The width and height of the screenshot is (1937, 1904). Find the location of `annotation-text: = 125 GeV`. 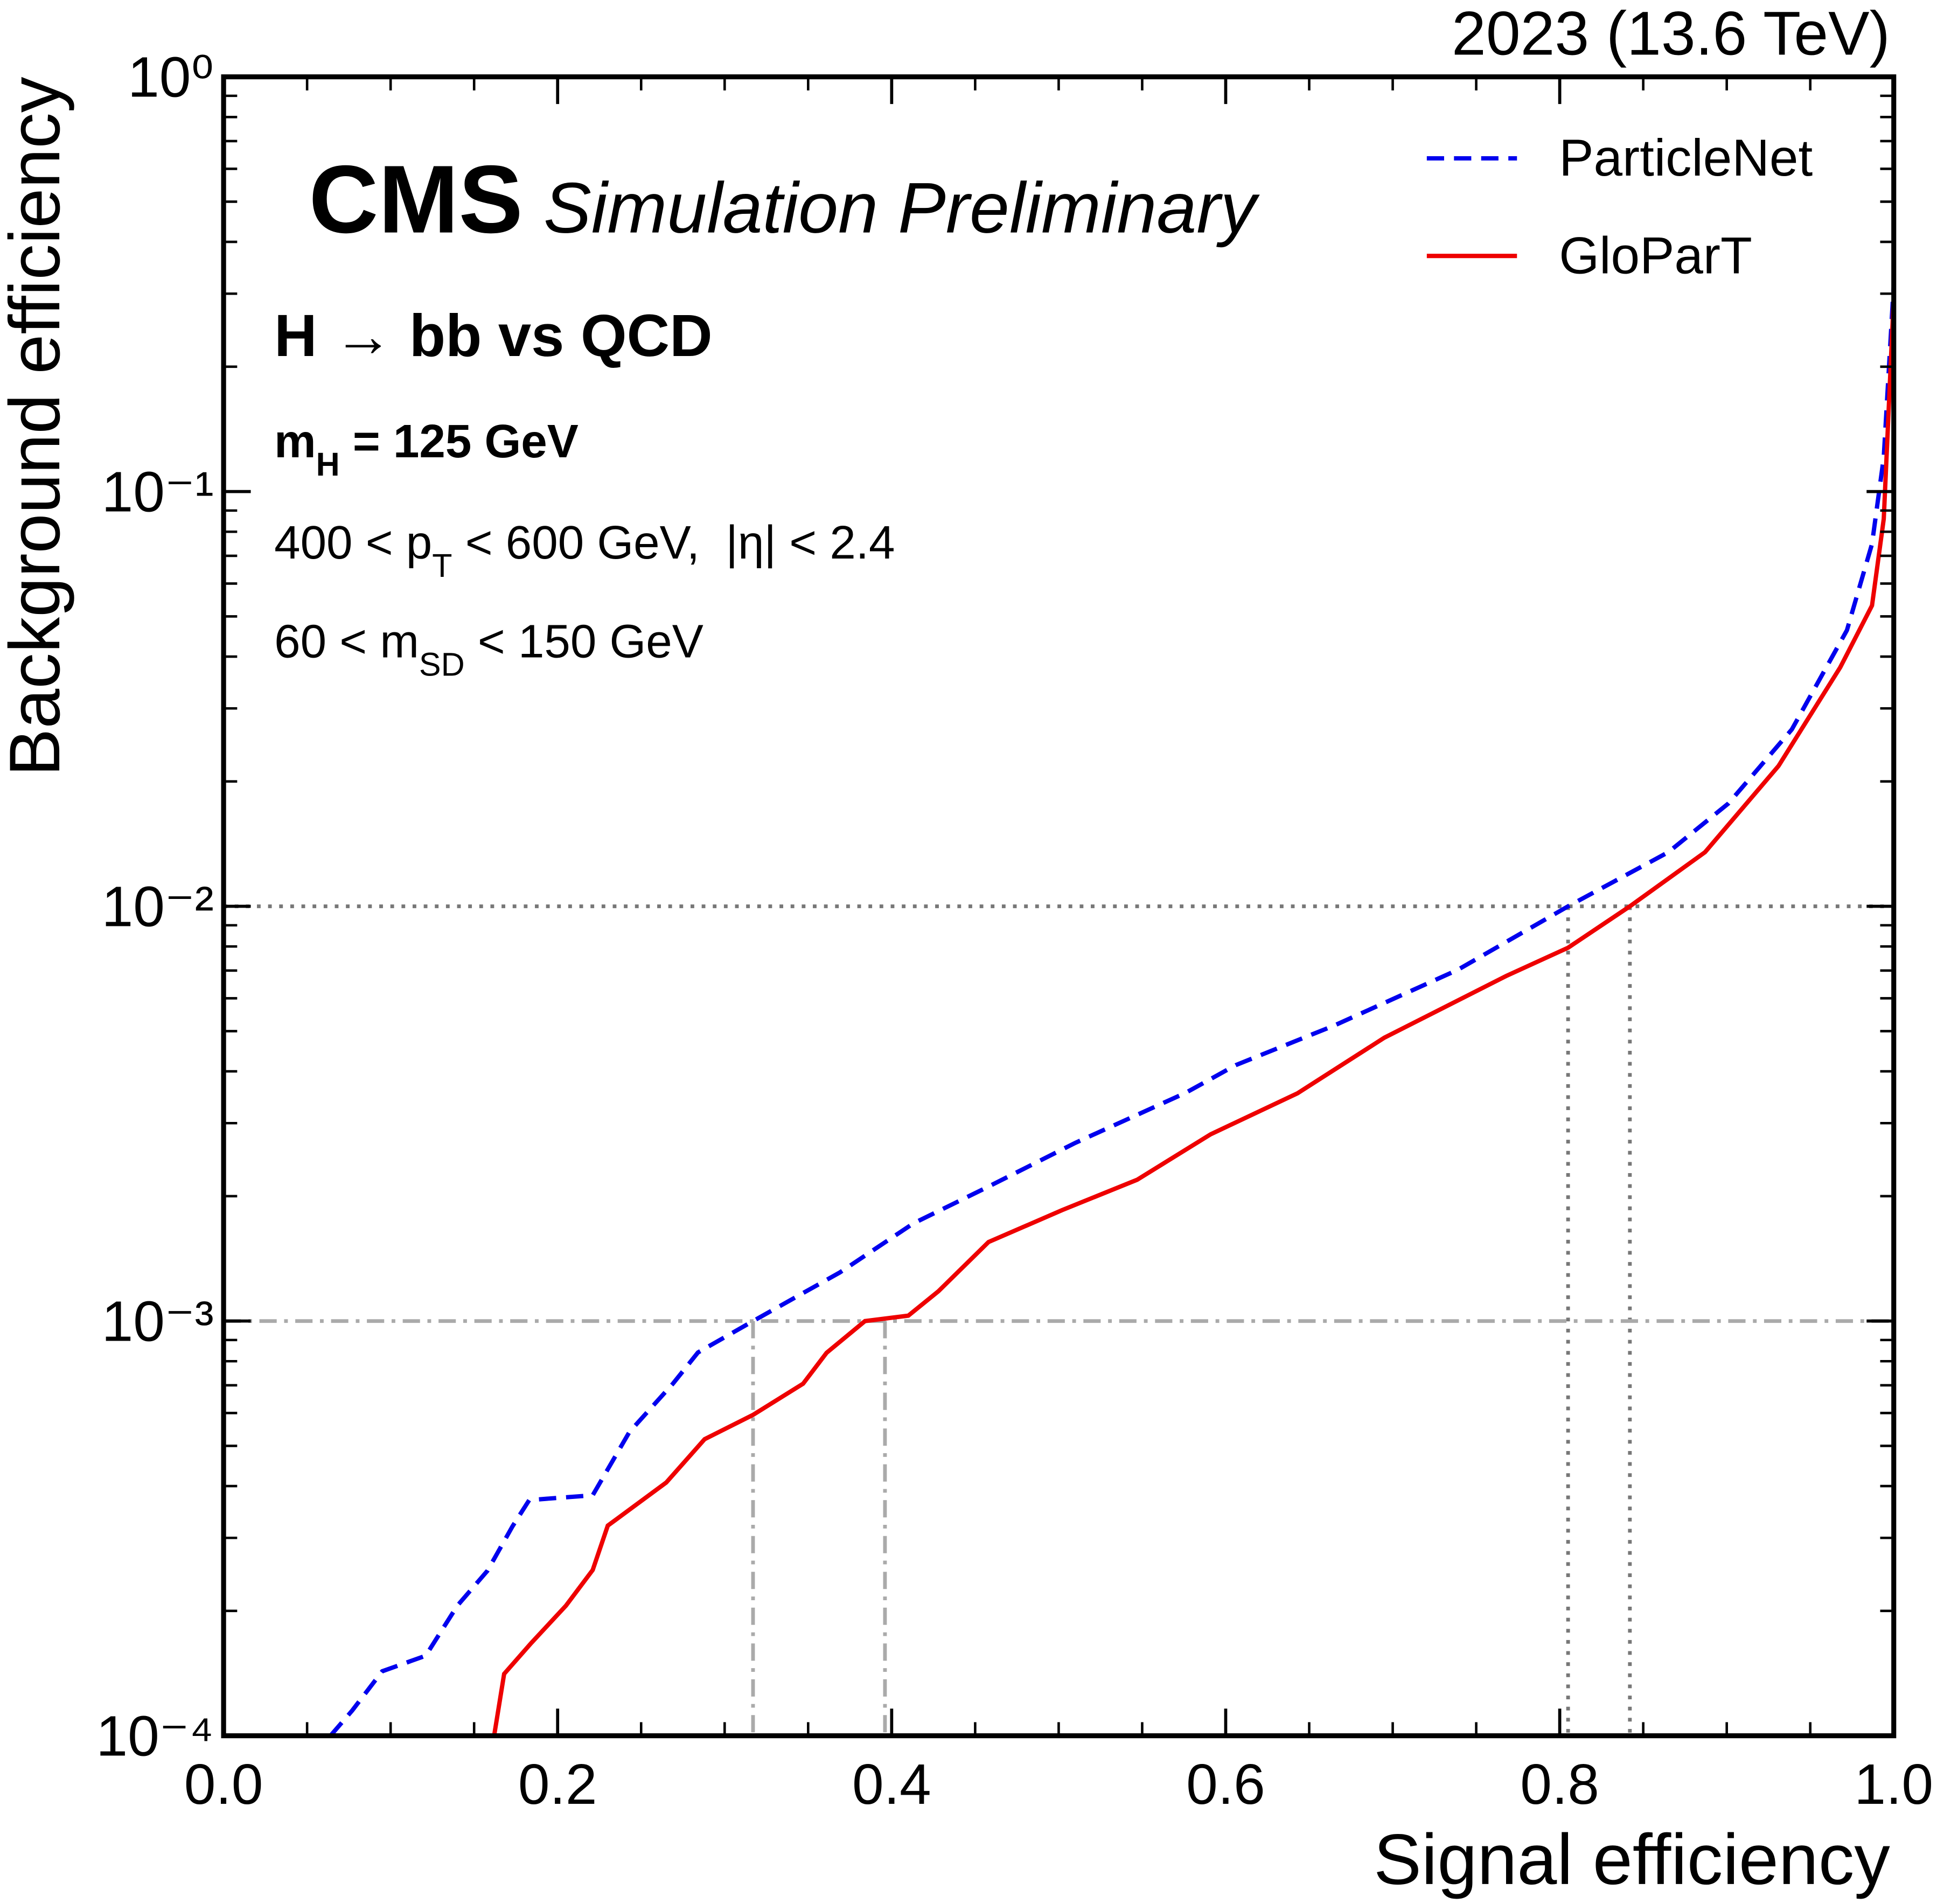

annotation-text: = 125 GeV is located at coordinates (459, 442).